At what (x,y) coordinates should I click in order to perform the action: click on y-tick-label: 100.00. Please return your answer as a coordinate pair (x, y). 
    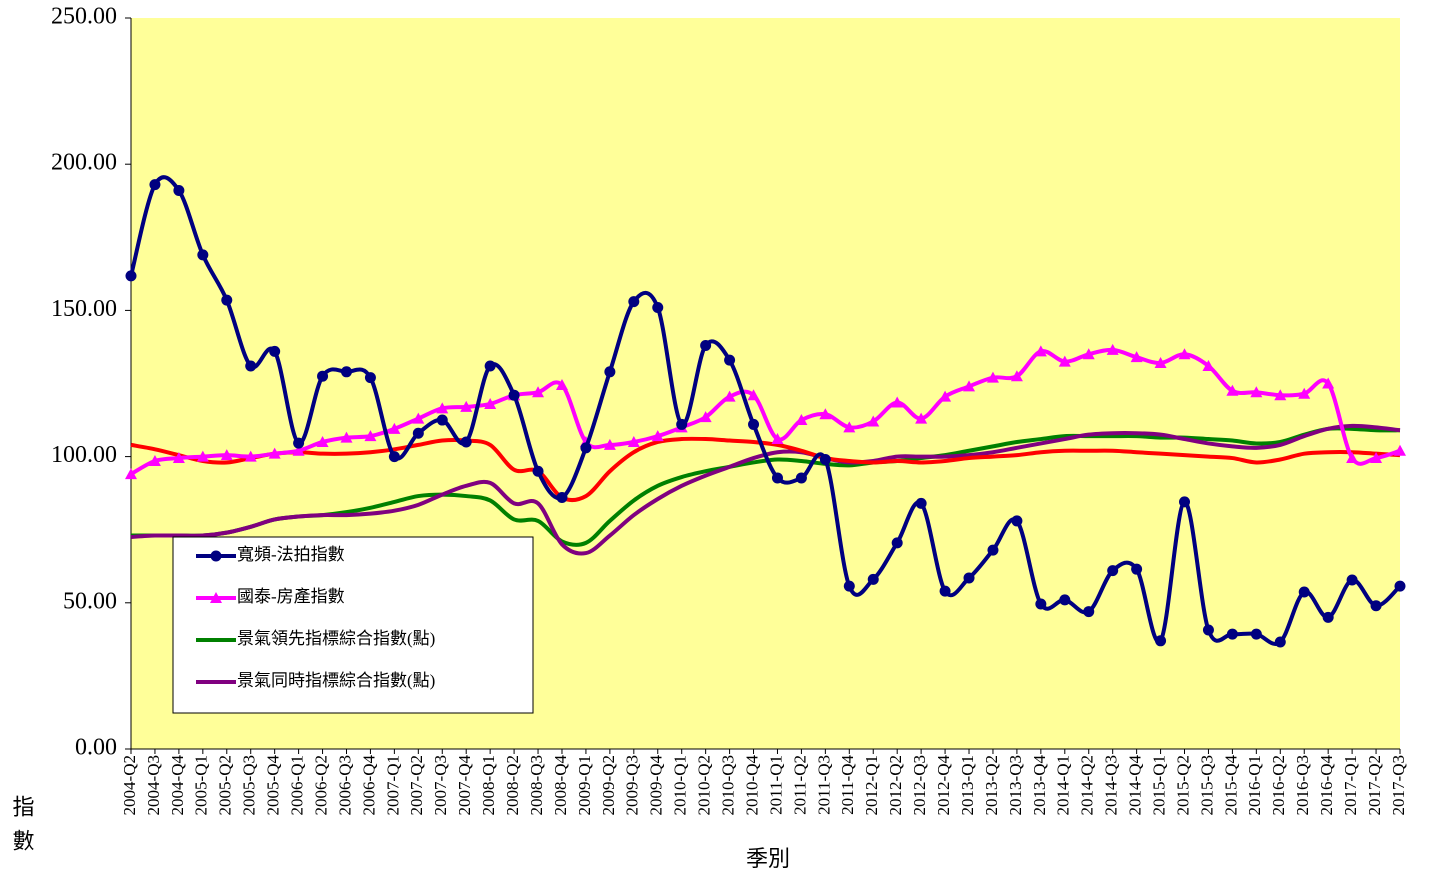
    Looking at the image, I should click on (84, 455).